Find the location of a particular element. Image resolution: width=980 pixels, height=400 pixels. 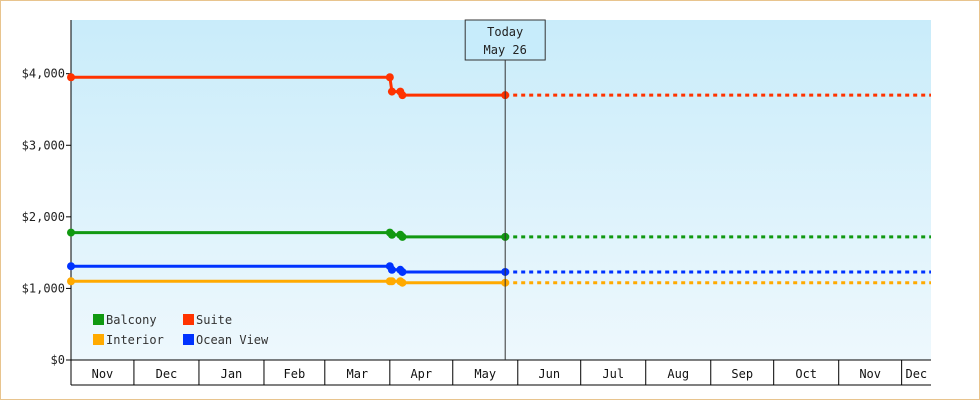

x-tick-label: Sep is located at coordinates (742, 374).